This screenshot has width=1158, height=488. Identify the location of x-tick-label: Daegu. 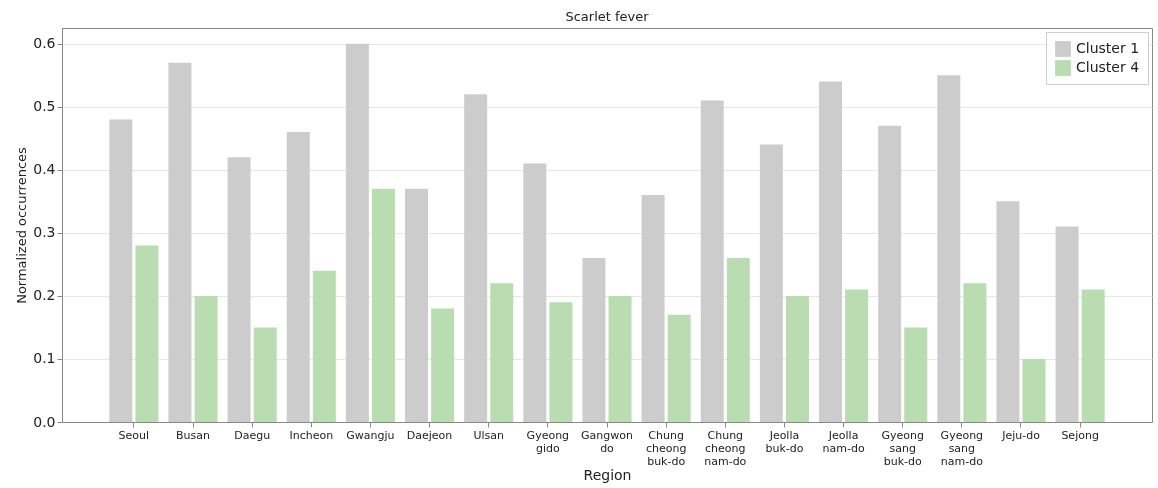
(252, 435).